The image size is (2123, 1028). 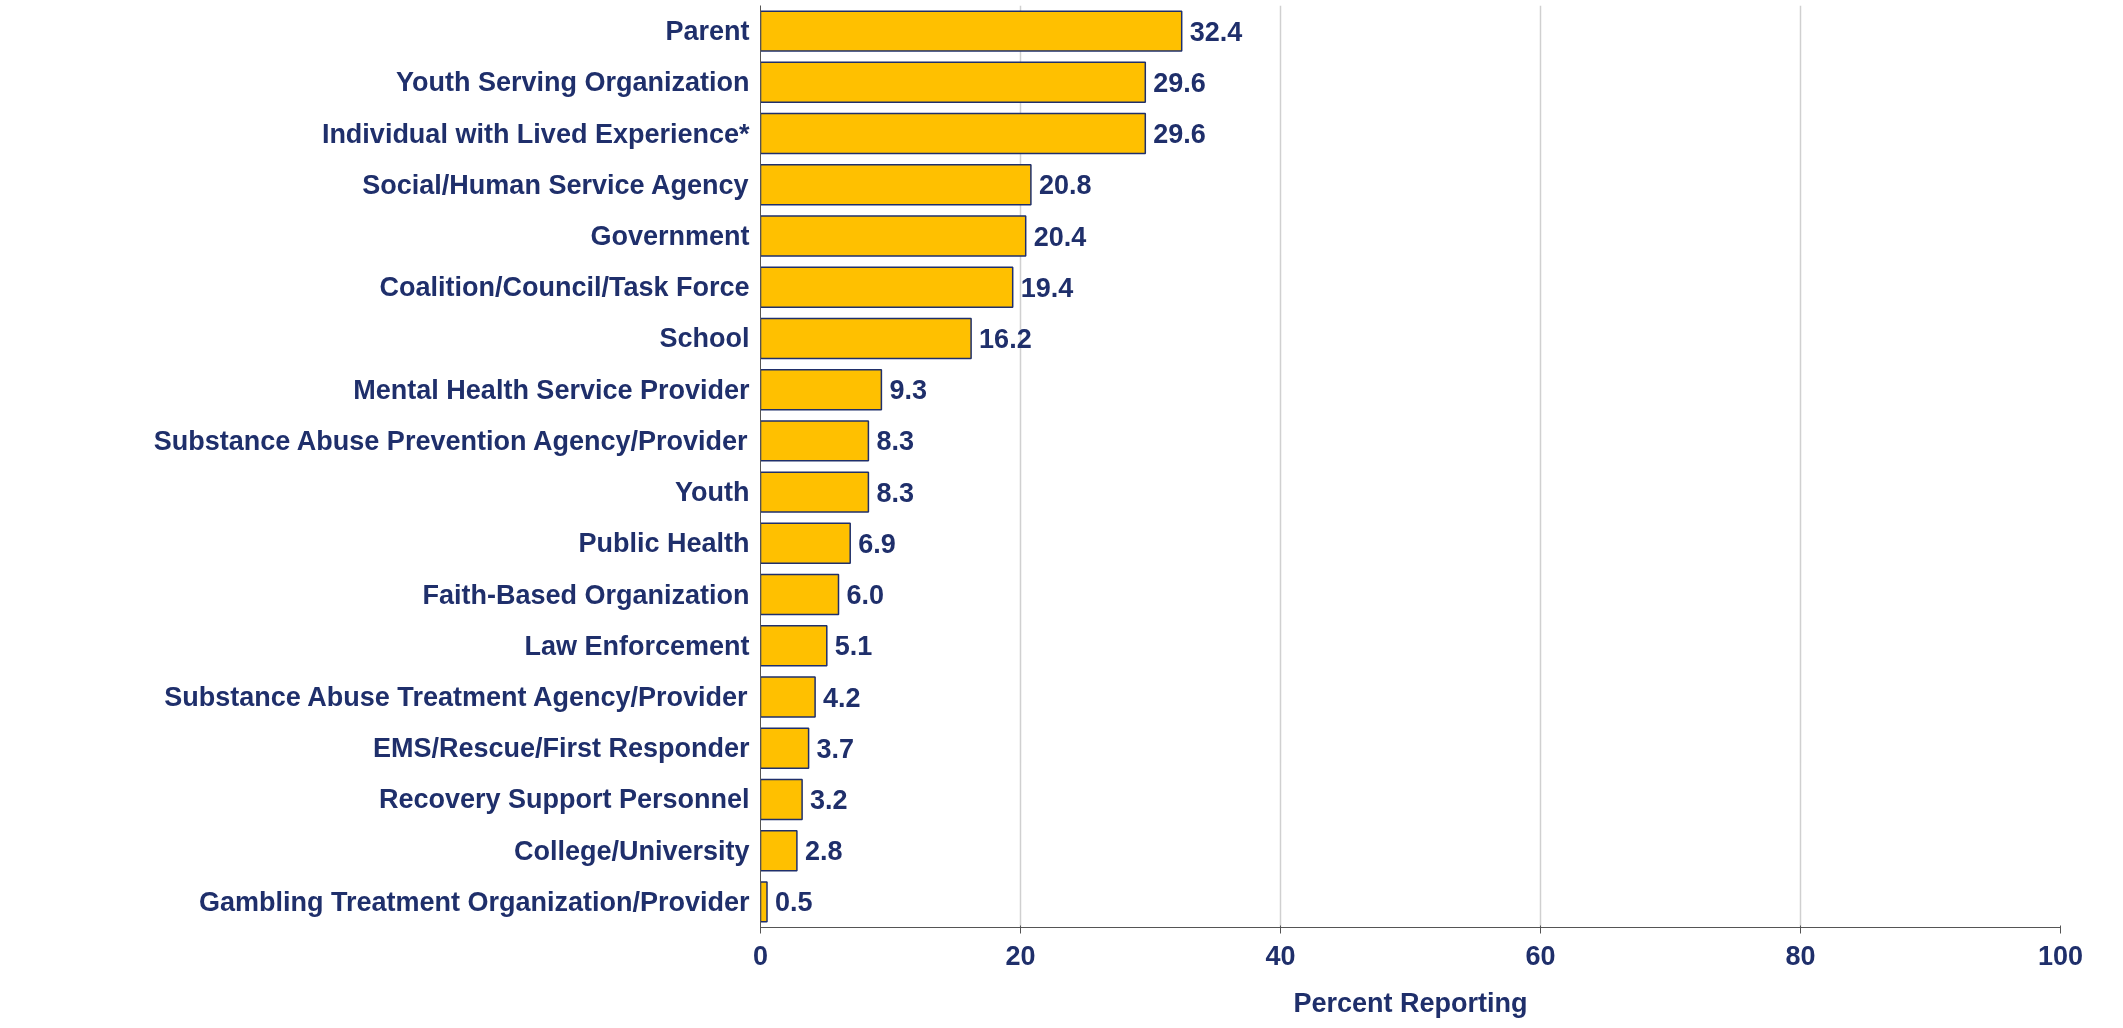 What do you see at coordinates (853, 646) in the screenshot?
I see `data-label: 5.1` at bounding box center [853, 646].